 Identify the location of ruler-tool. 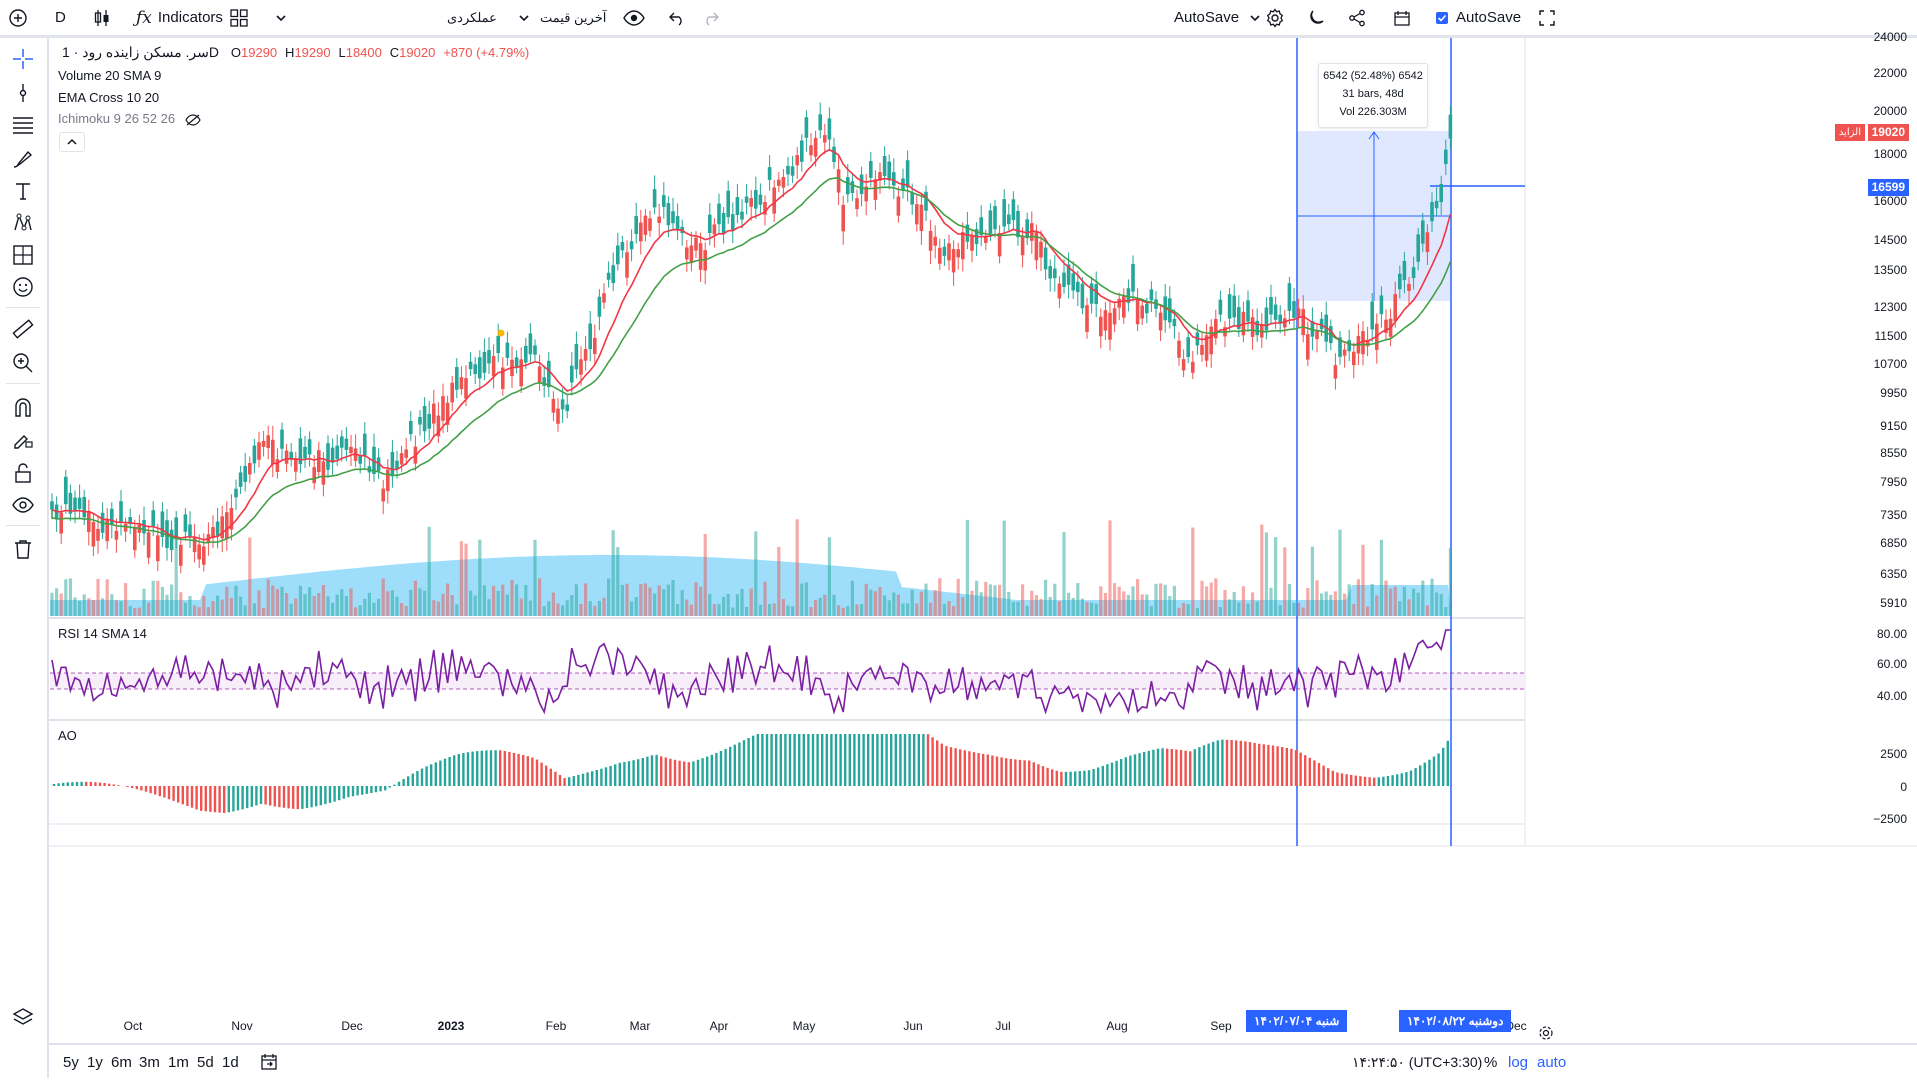
(23, 329).